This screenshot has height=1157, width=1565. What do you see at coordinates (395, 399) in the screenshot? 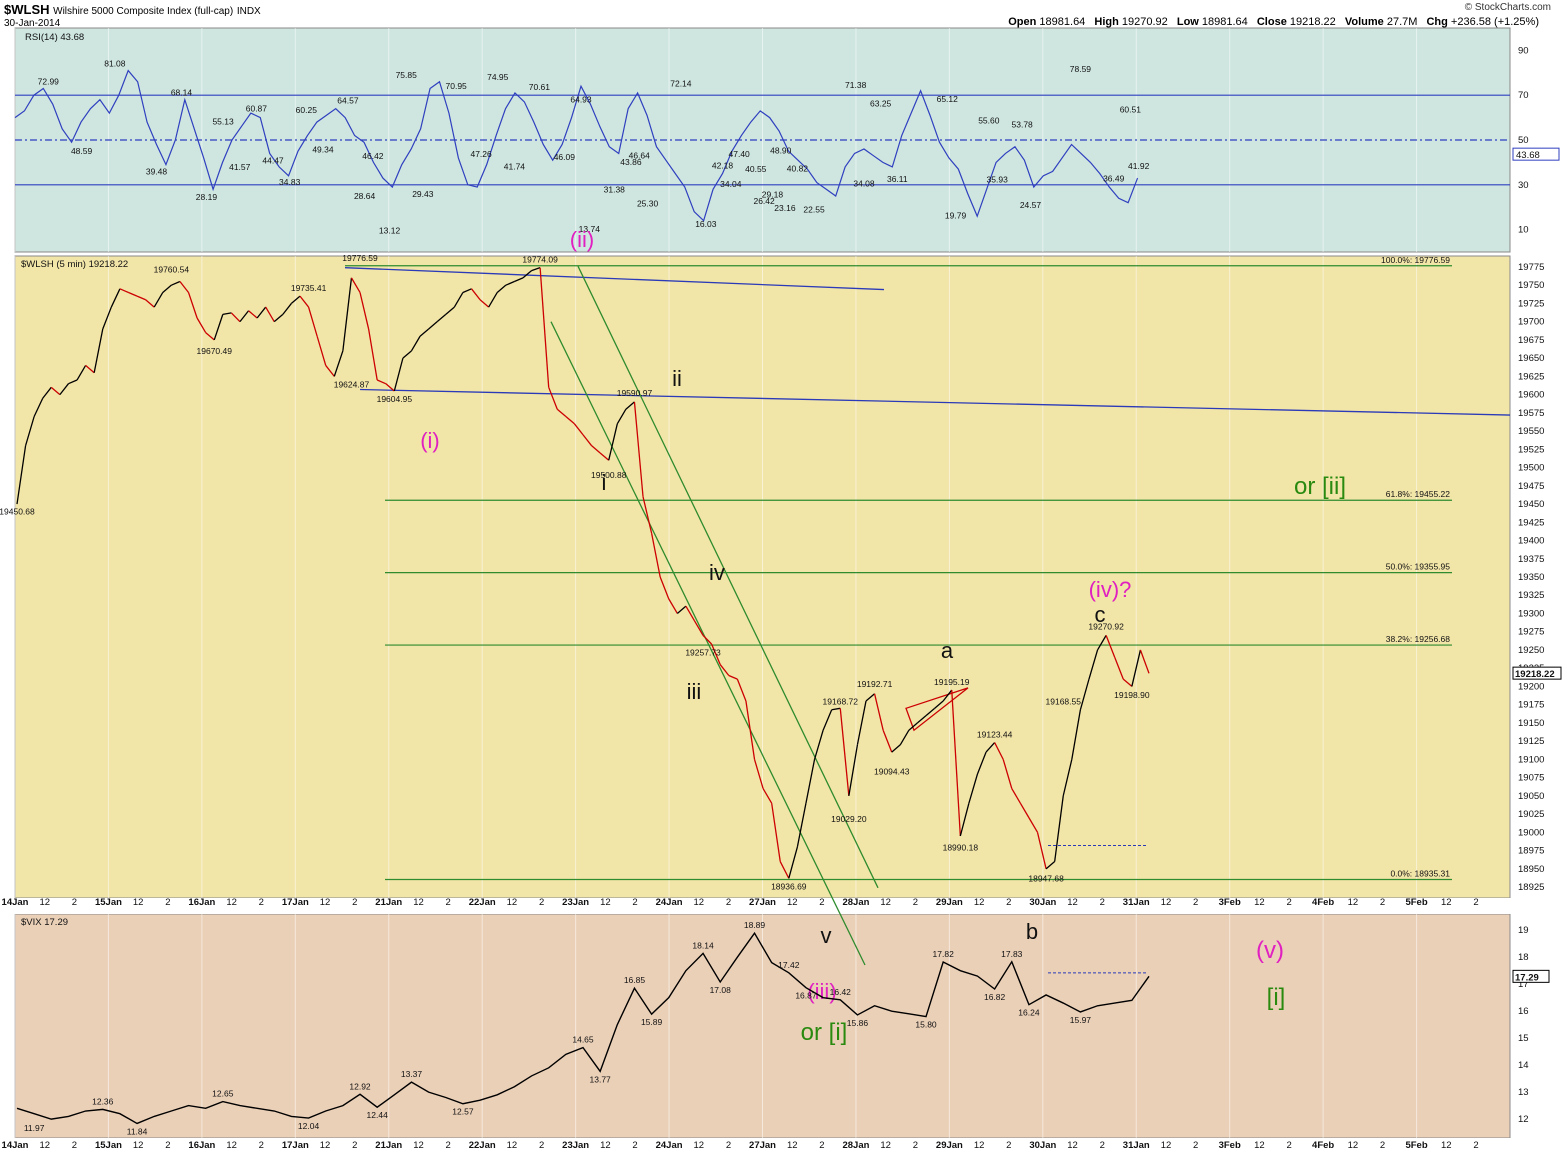
I see `price-data-label: 19604.95` at bounding box center [395, 399].